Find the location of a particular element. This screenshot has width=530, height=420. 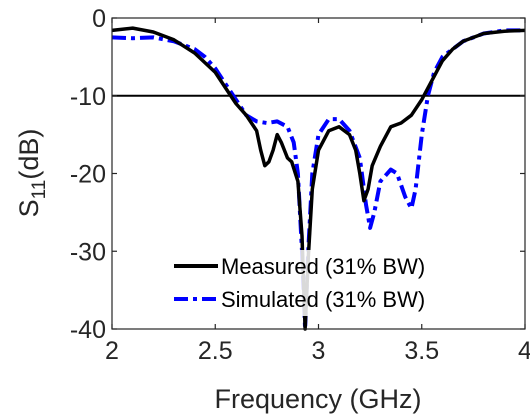

y-axis-label: S11(dB) is located at coordinates (32, 173).